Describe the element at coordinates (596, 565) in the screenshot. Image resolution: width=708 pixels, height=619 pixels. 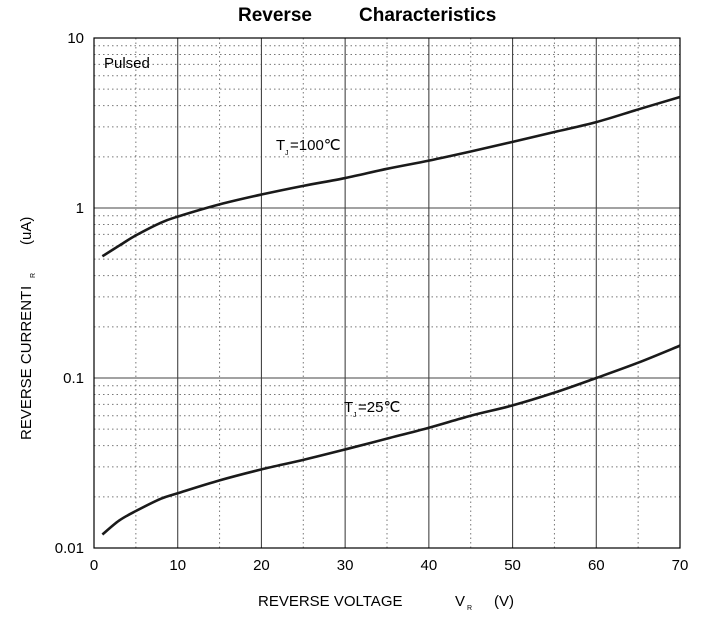
I see `x-tick-label: 60` at that location.